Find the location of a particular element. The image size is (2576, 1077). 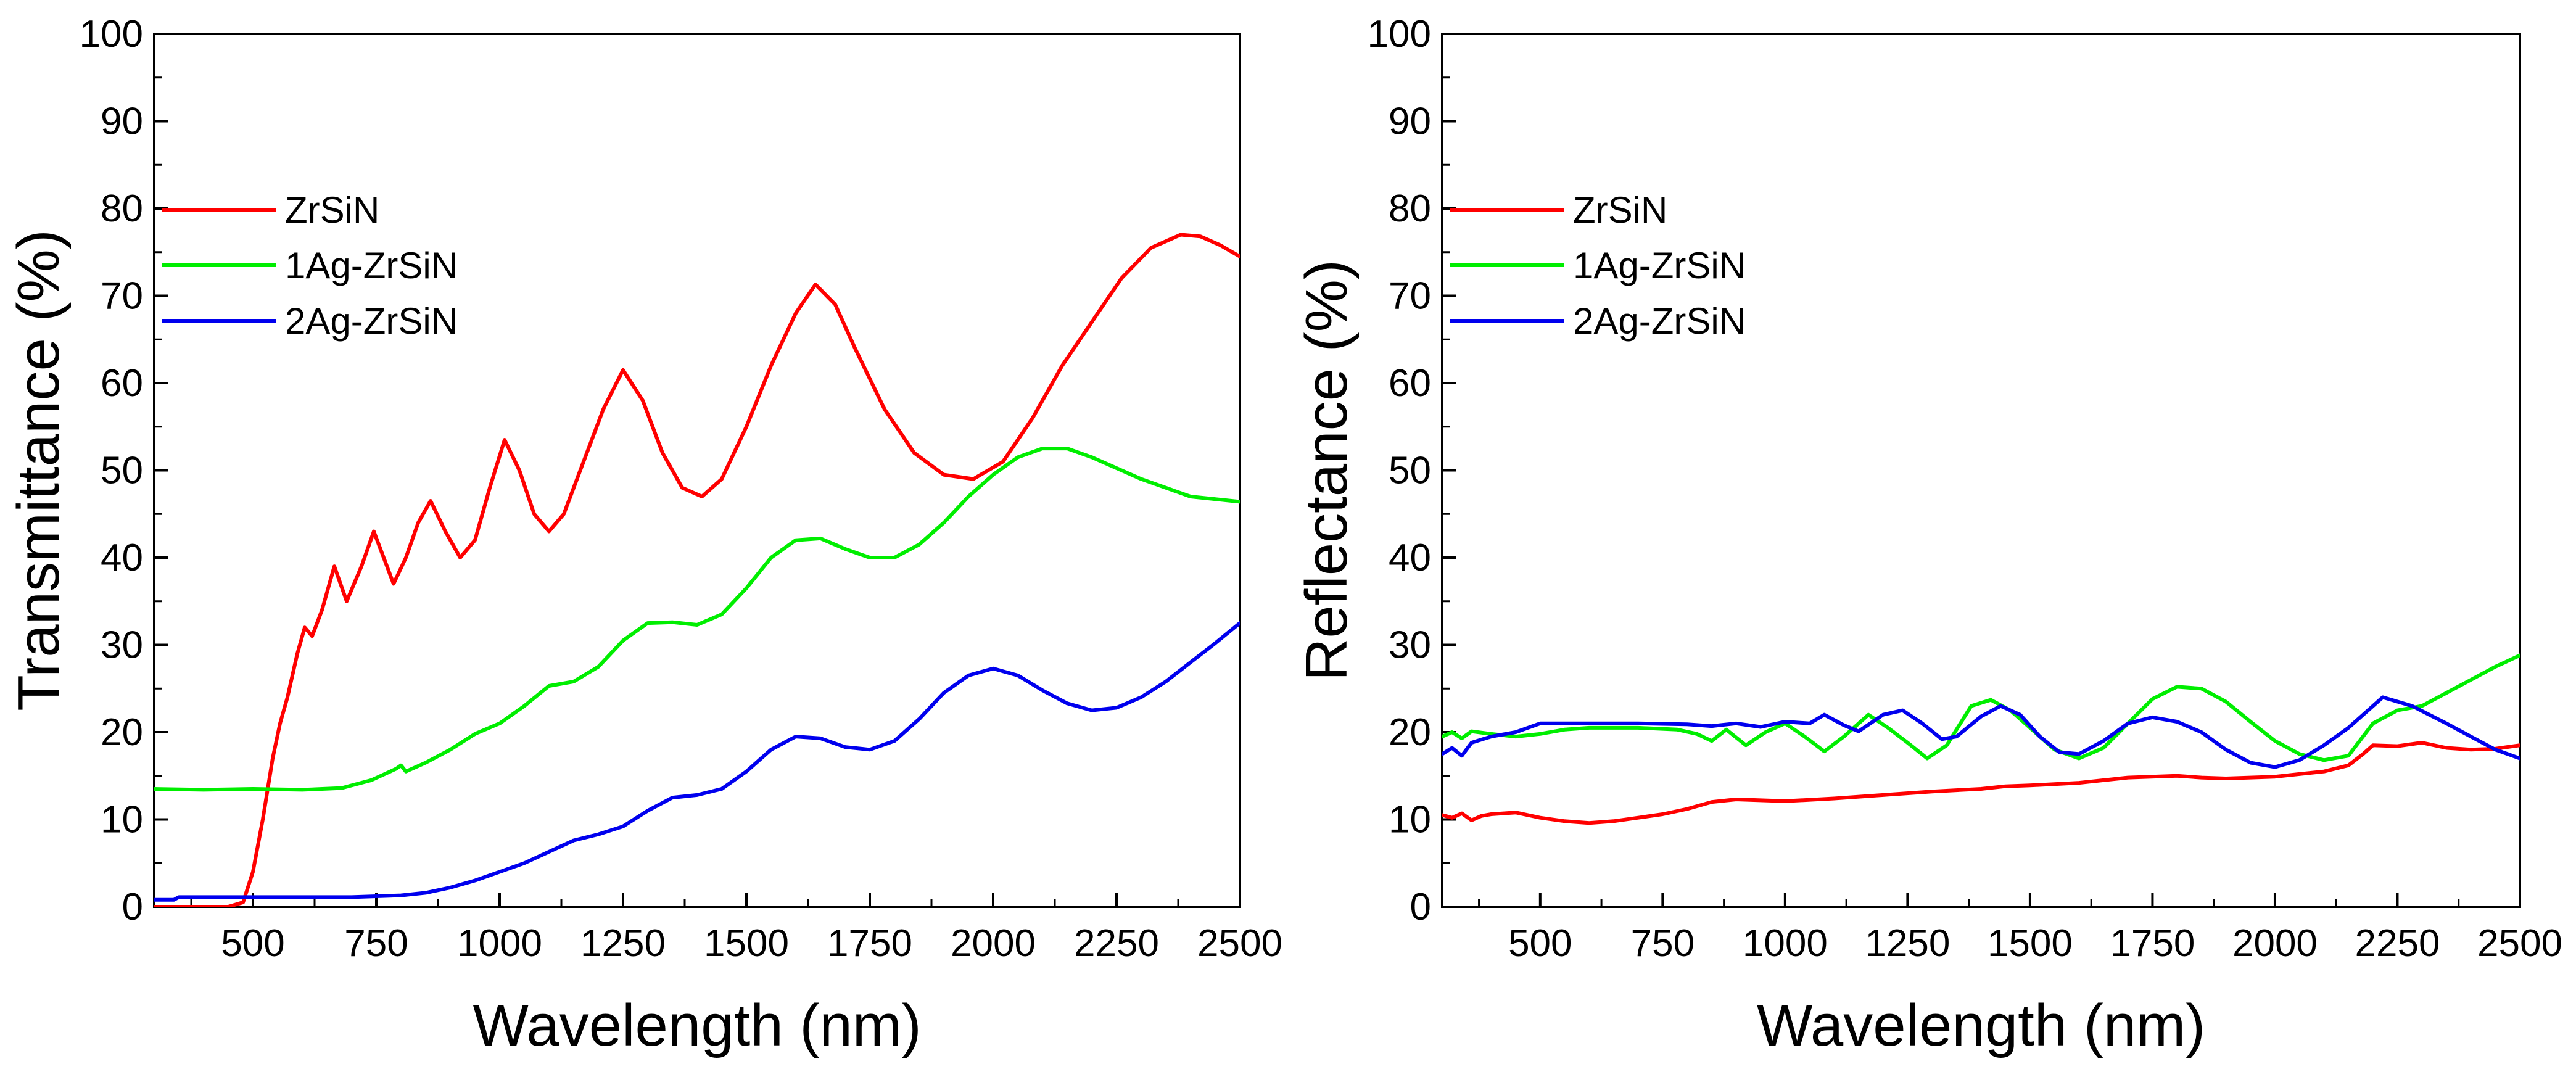

series-line-zrsin is located at coordinates (1981, 783).